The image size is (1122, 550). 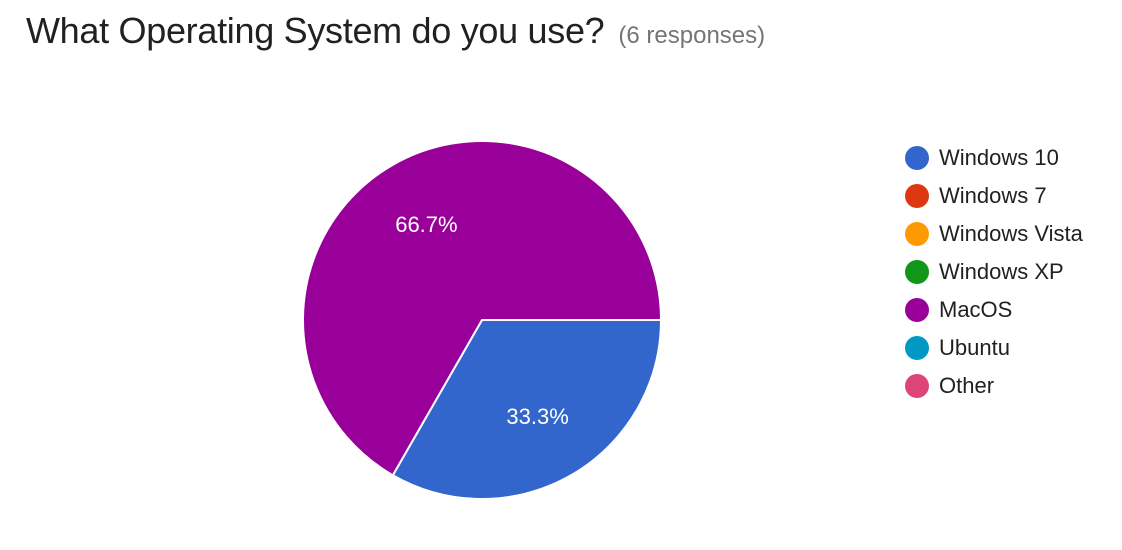 I want to click on legend-label: Windows Vista, so click(x=1011, y=233).